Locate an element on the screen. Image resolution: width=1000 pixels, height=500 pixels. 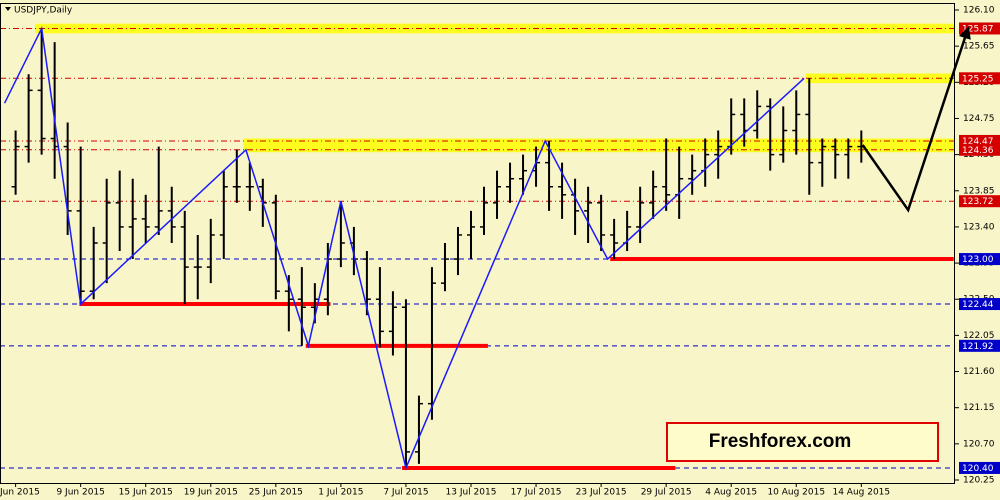
y-tick-label: 126.10 is located at coordinates (979, 11).